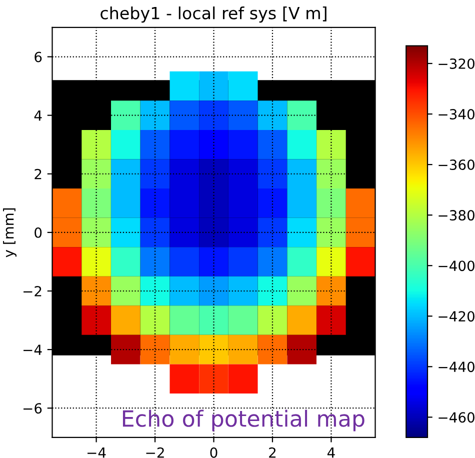 This screenshot has width=475, height=458. Describe the element at coordinates (456, 63) in the screenshot. I see `color-bar-label: −320` at that location.